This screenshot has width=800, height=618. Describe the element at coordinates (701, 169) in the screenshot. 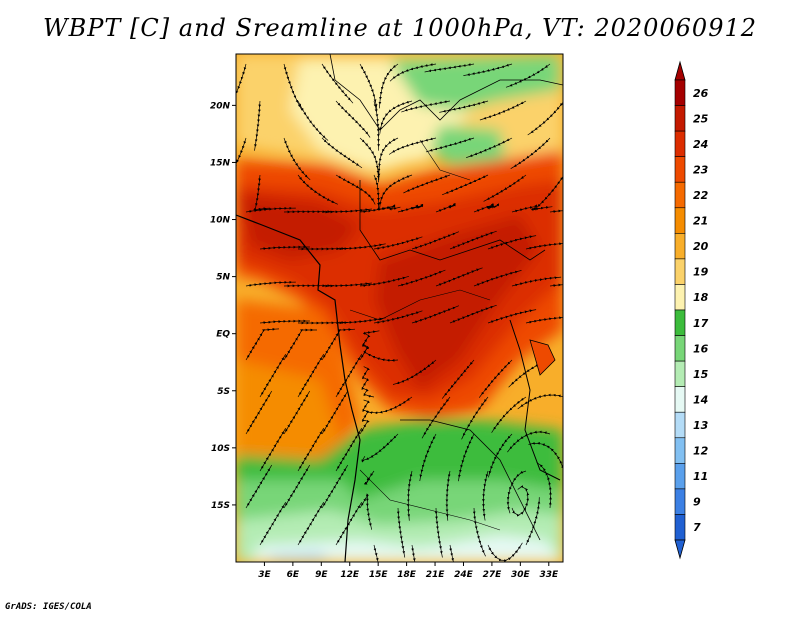

I see `colorbar-label: 23` at that location.